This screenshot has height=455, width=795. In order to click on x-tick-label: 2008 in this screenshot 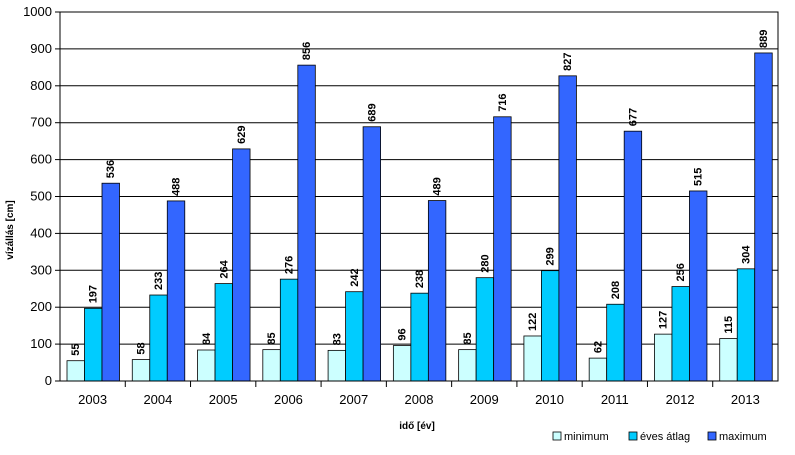, I will do `click(419, 399)`.